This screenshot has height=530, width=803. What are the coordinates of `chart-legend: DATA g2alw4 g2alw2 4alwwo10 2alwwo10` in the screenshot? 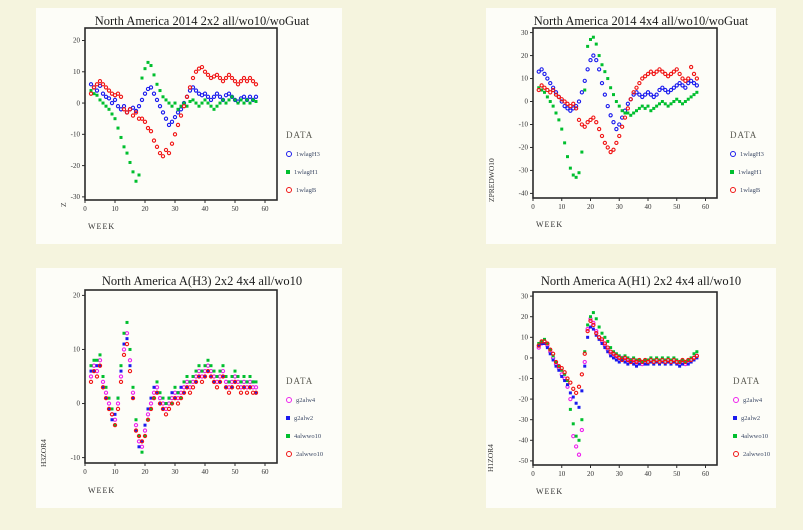 It's located at (751, 417).